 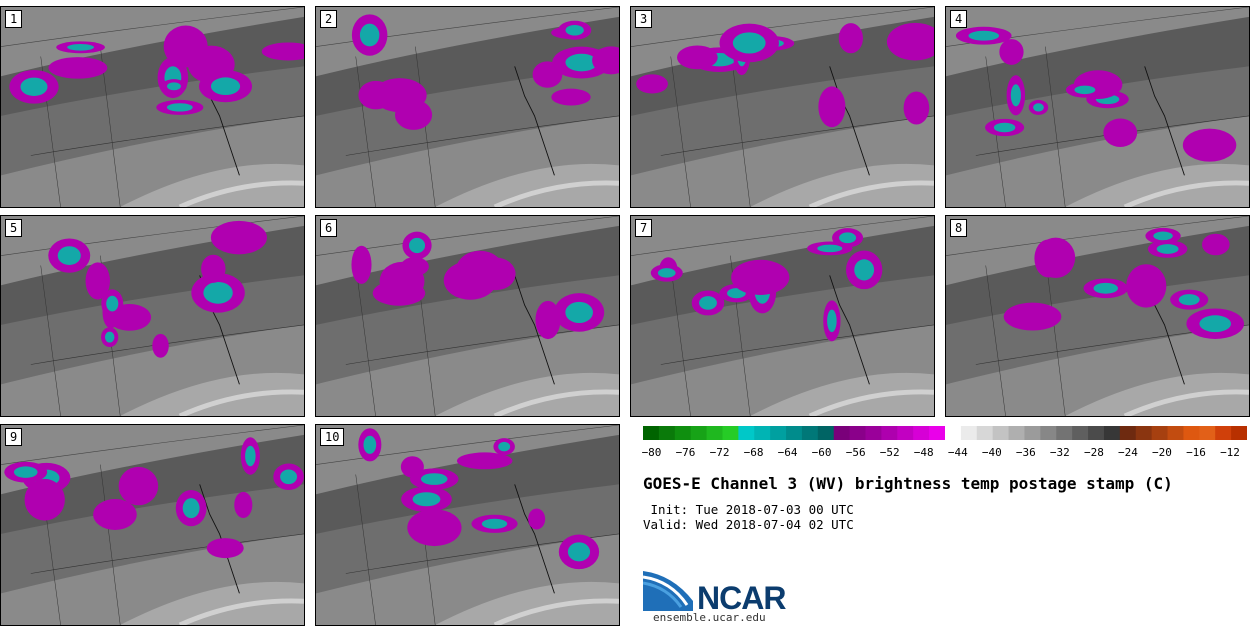 What do you see at coordinates (668, 591) in the screenshot?
I see `ncar-logo-icon` at bounding box center [668, 591].